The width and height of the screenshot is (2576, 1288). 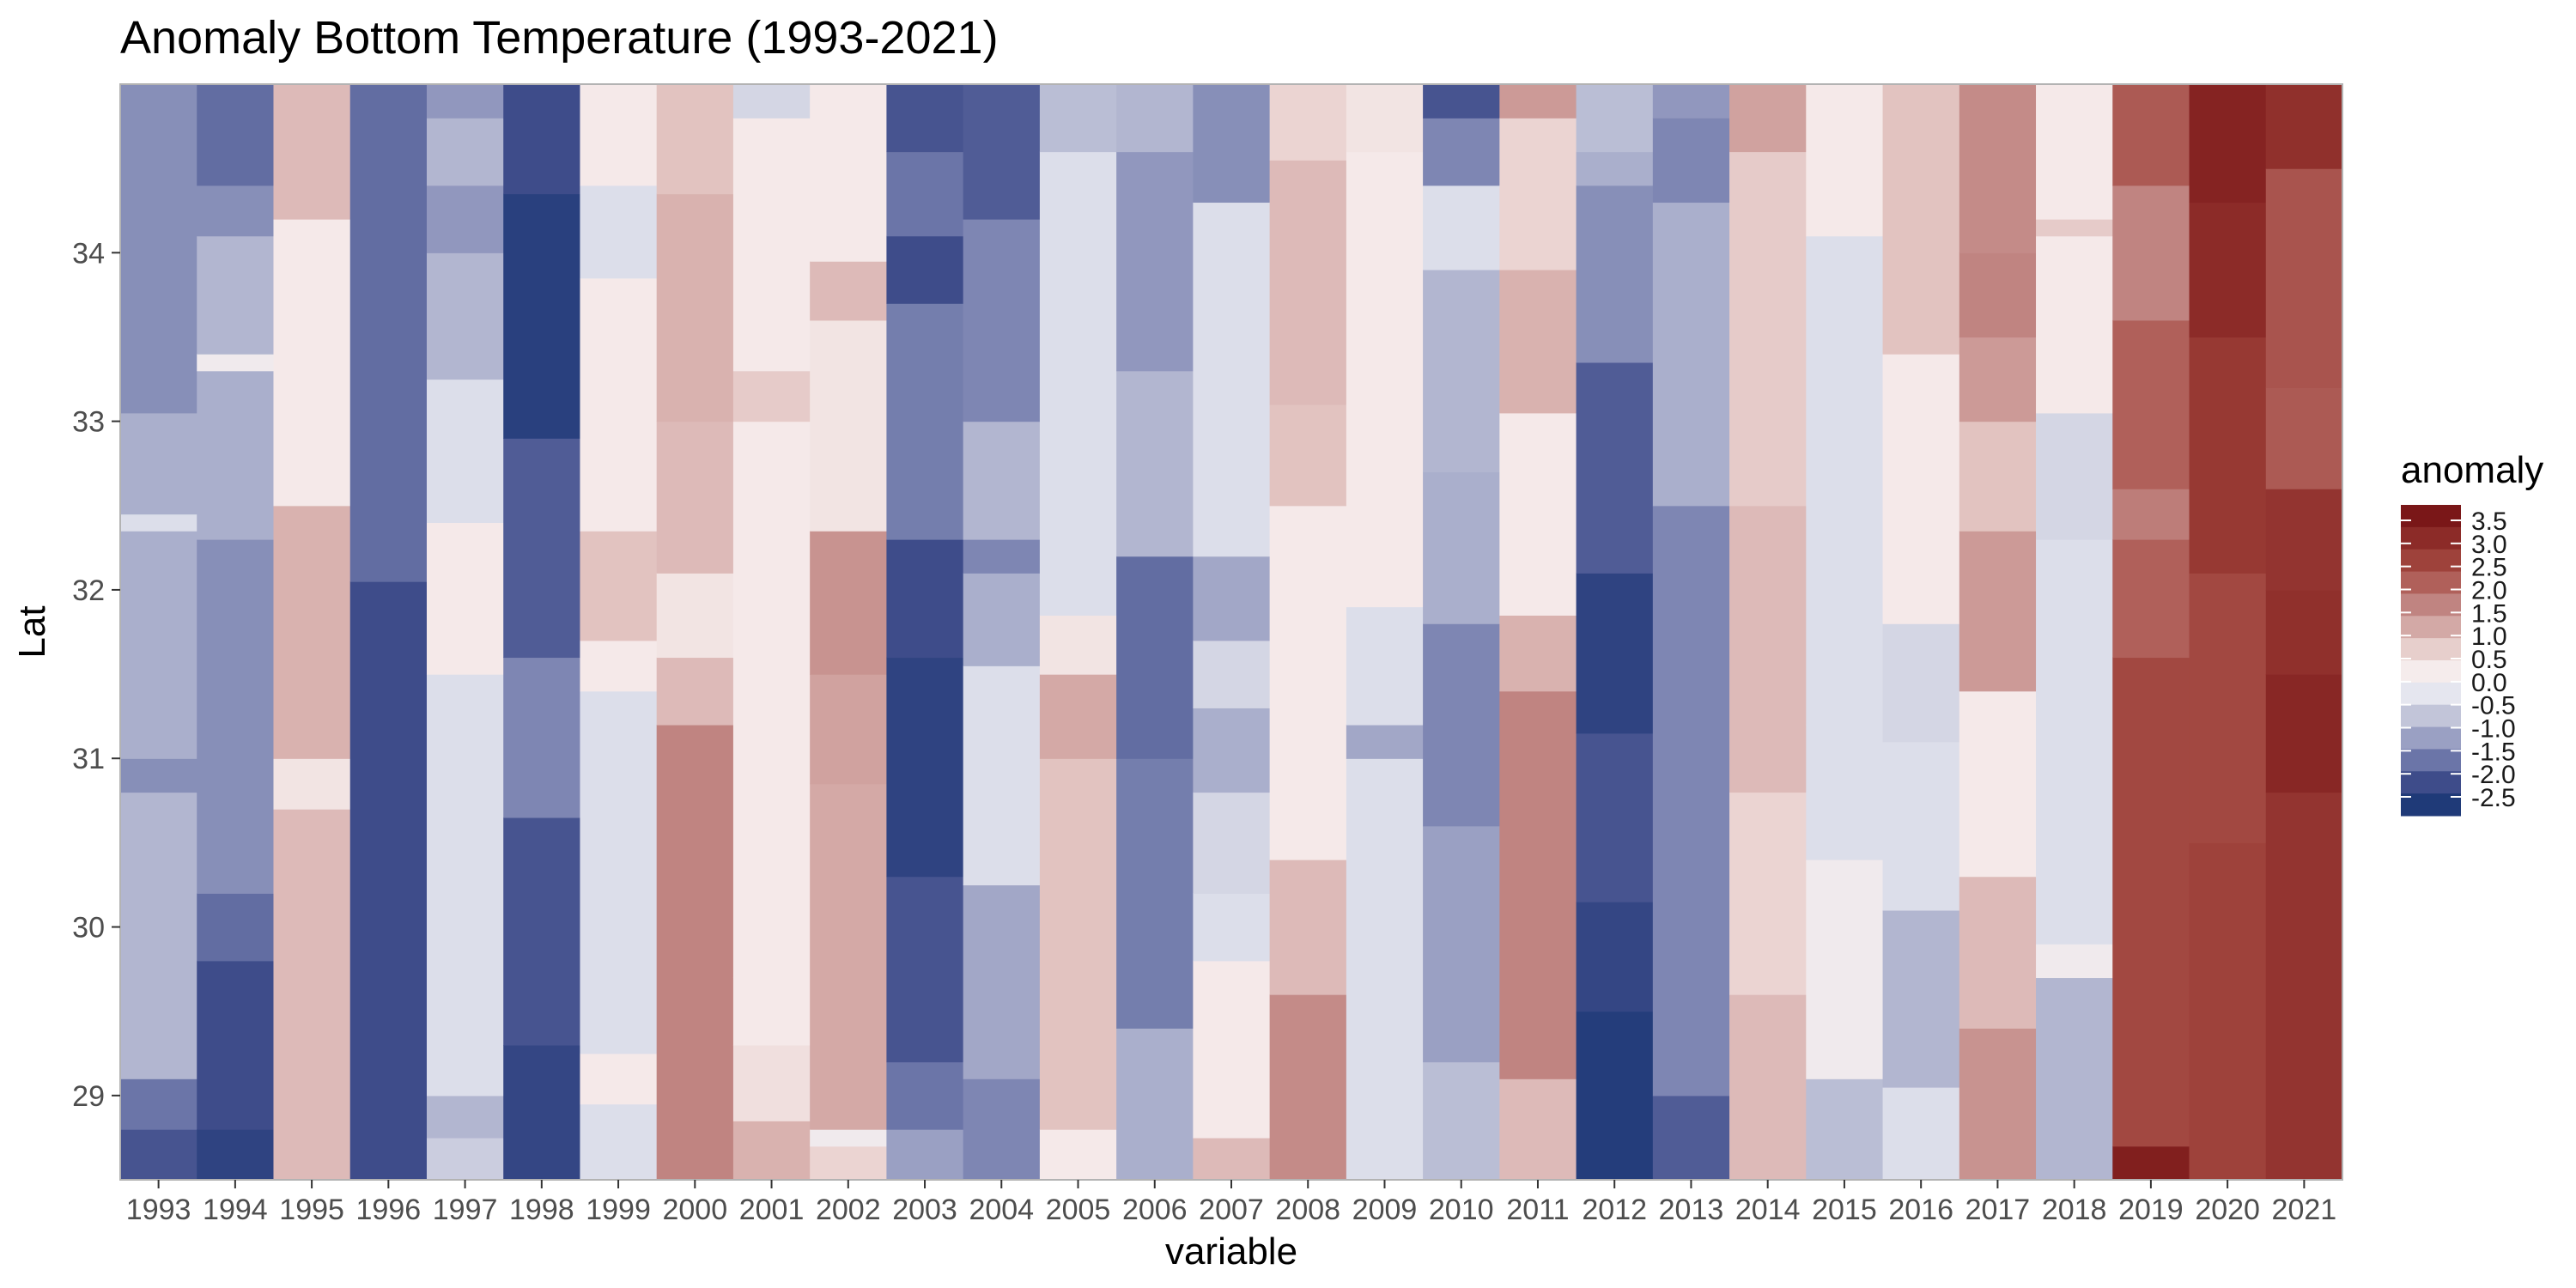 I want to click on heatmap-column-2006, so click(x=1155, y=632).